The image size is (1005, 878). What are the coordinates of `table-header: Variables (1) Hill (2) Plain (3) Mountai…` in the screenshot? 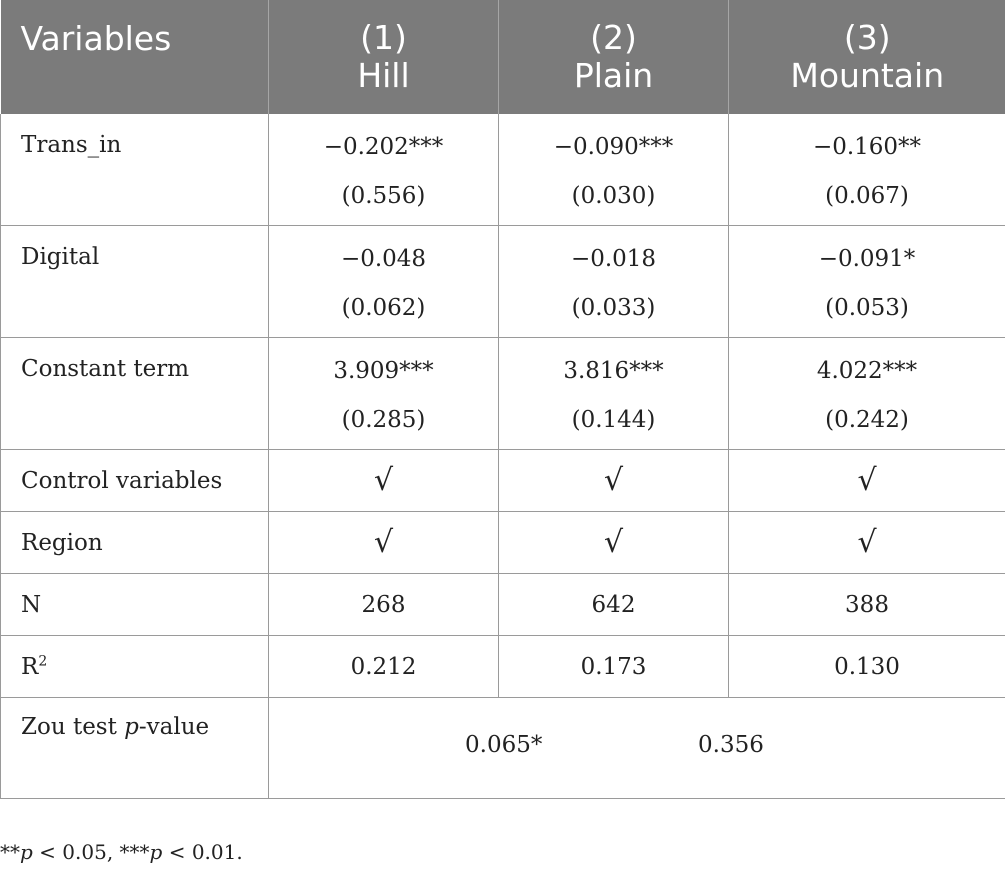 It's located at (502, 57).